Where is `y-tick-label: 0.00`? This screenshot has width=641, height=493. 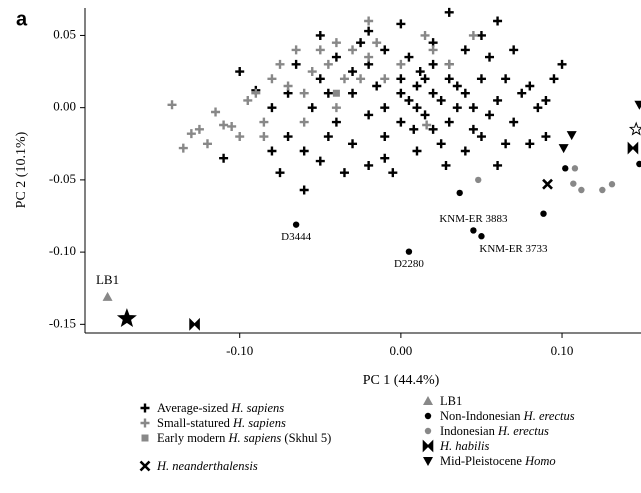
y-tick-label: 0.00 is located at coordinates (64, 106).